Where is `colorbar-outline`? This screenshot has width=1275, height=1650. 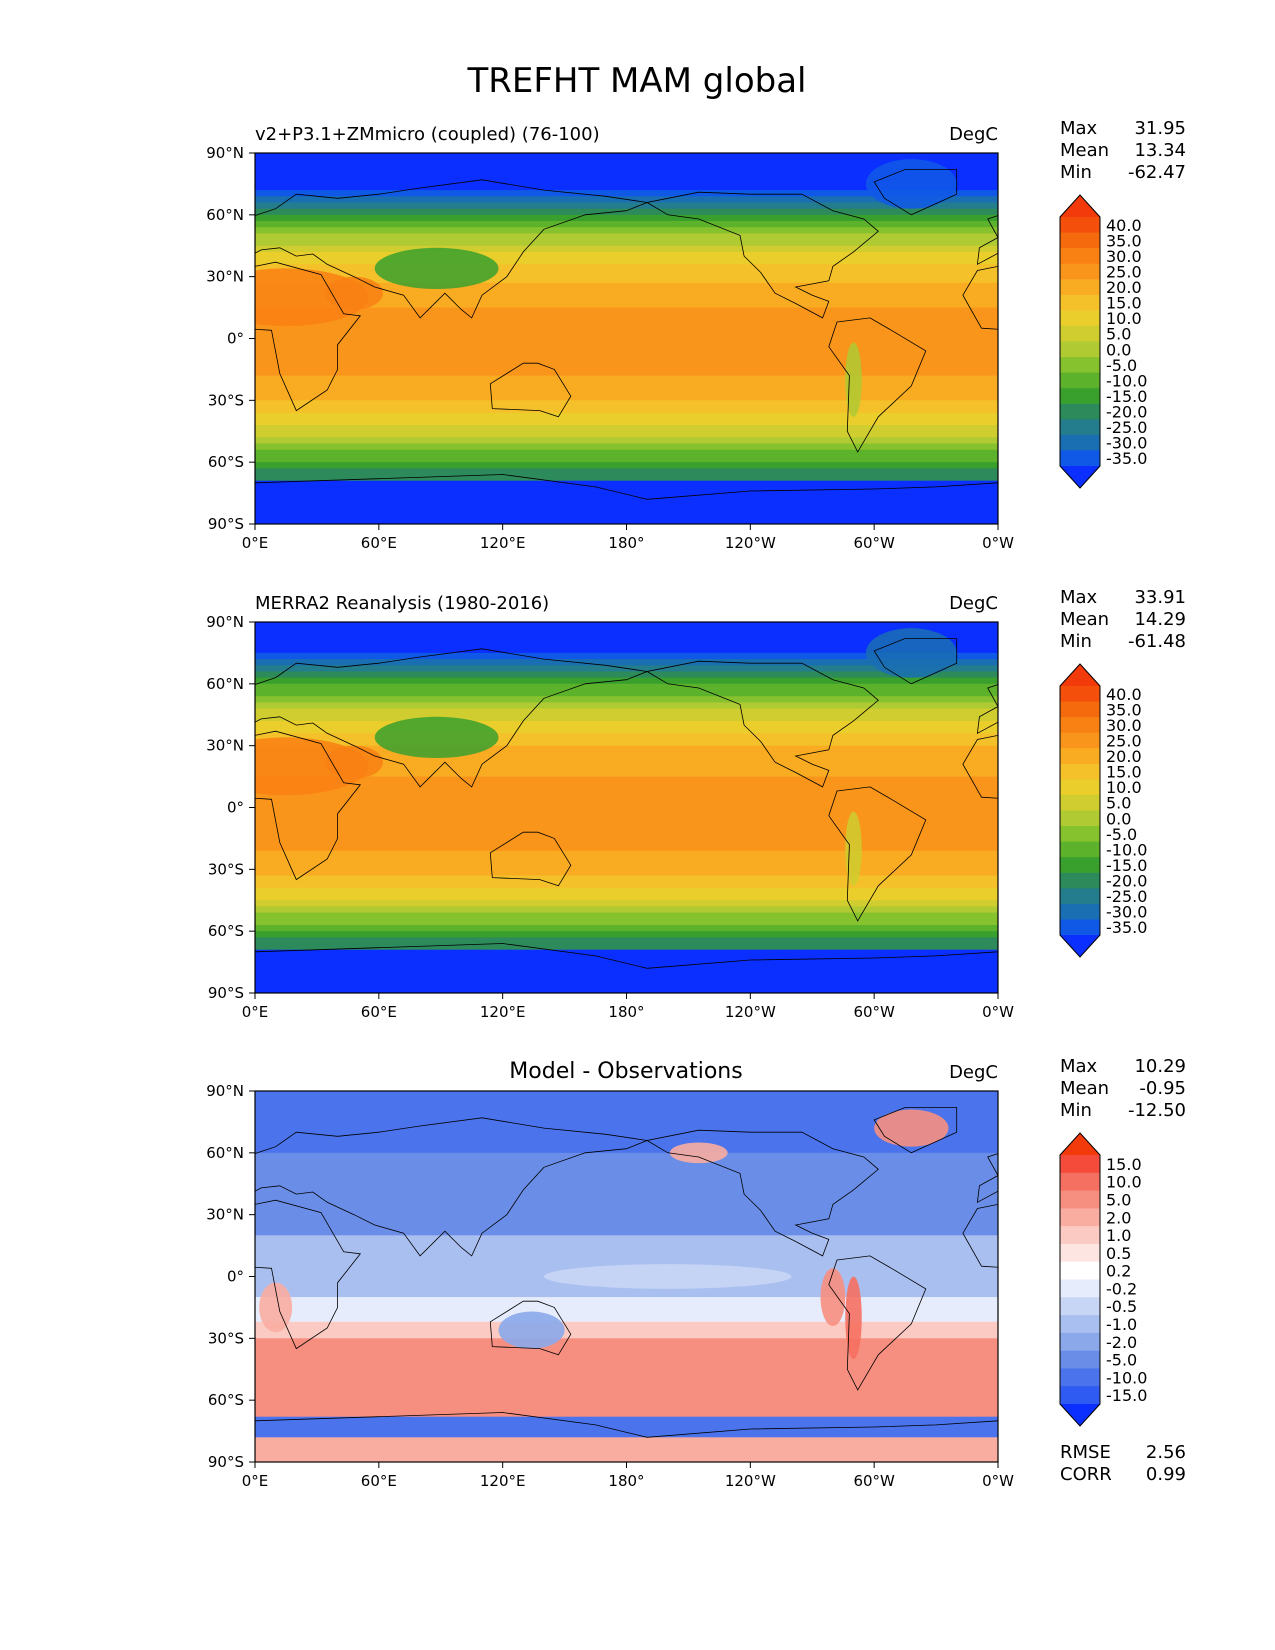 colorbar-outline is located at coordinates (1080, 810).